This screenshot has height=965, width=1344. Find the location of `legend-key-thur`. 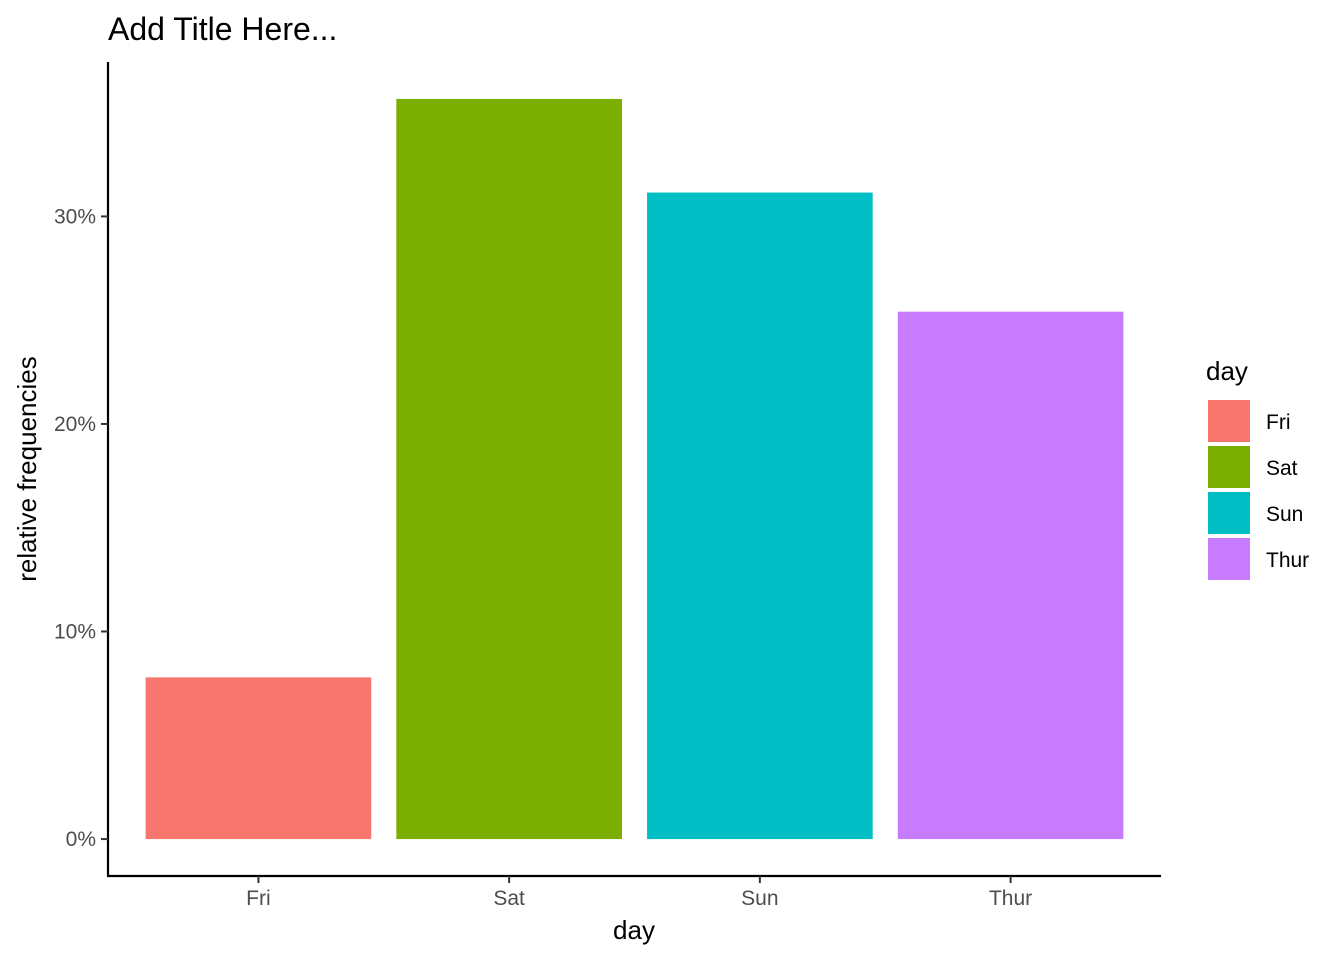

legend-key-thur is located at coordinates (1229, 559).